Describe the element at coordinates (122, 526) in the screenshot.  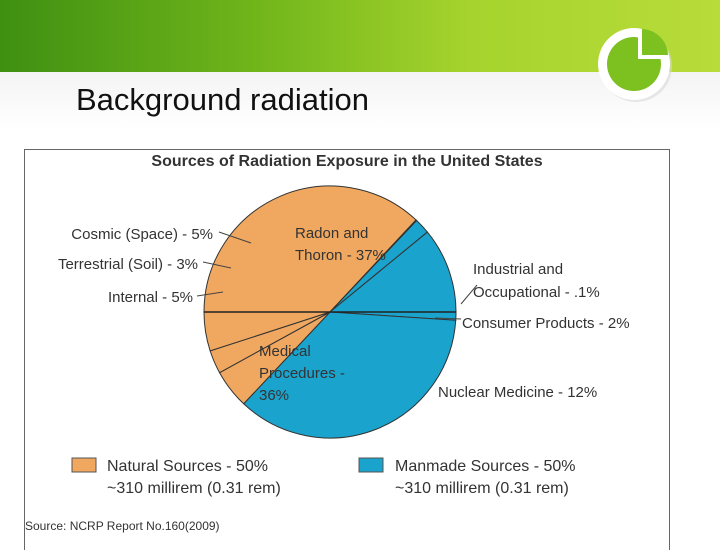
I see `source-note: Source: NCRP Report No.160(2009)` at that location.